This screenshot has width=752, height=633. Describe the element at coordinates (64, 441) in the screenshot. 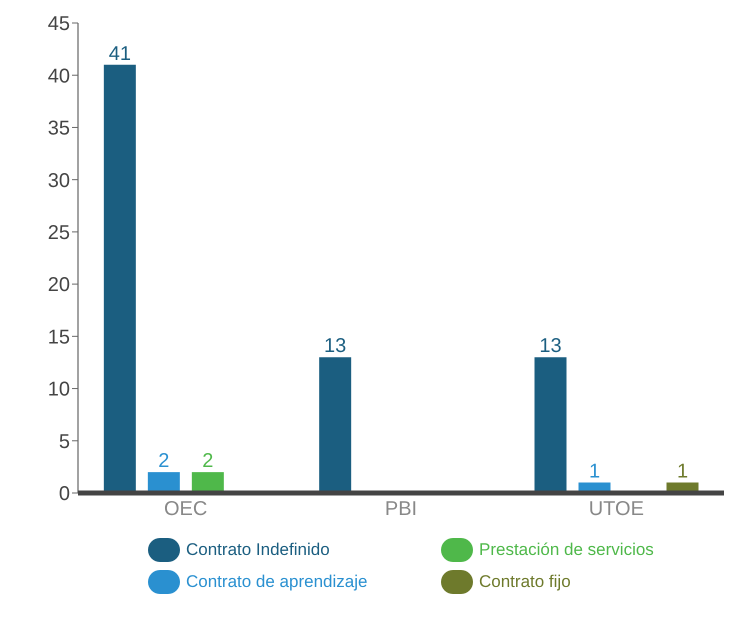

I see `y-tick-label: 5` at that location.